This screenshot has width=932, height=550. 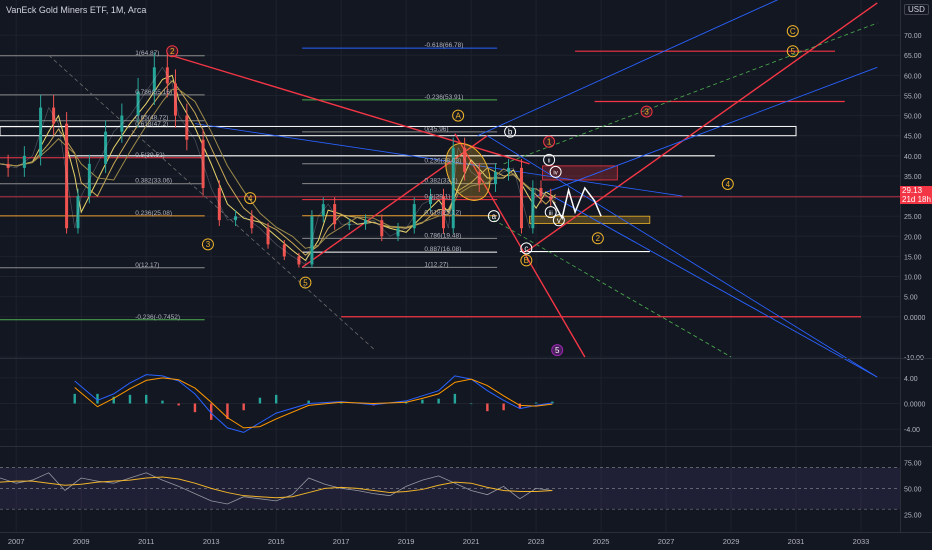 I want to click on wave-label: b, so click(x=510, y=131).